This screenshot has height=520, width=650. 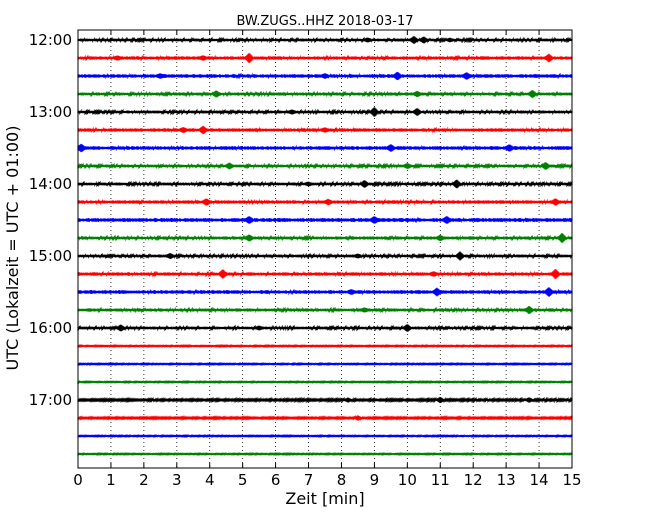 I want to click on x-tick-label: 9, so click(x=375, y=480).